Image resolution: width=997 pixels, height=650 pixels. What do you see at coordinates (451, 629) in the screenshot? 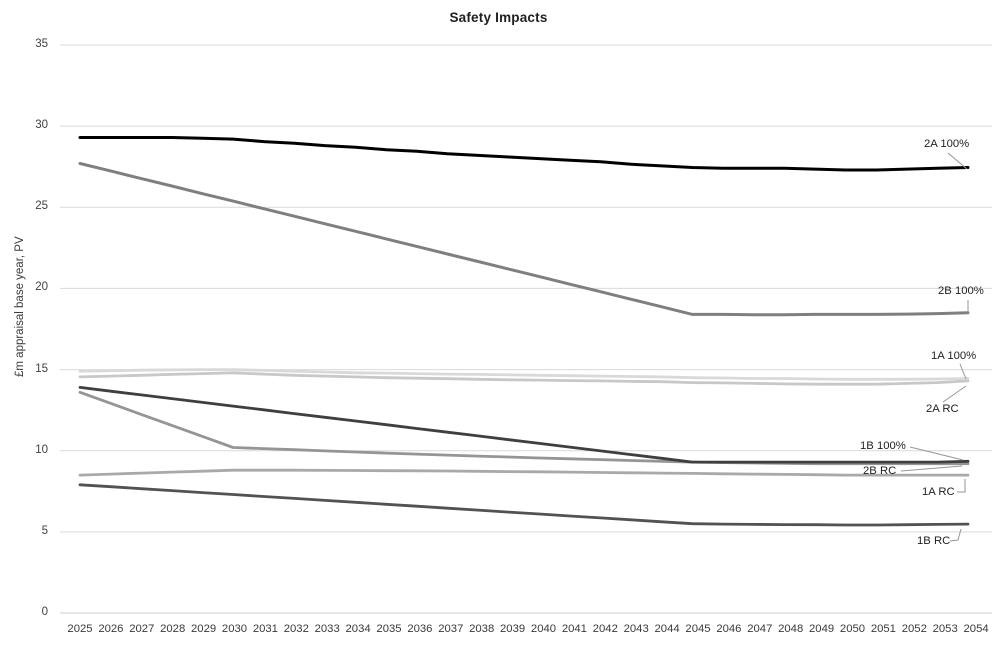
I see `x-tick-label: 2037` at bounding box center [451, 629].